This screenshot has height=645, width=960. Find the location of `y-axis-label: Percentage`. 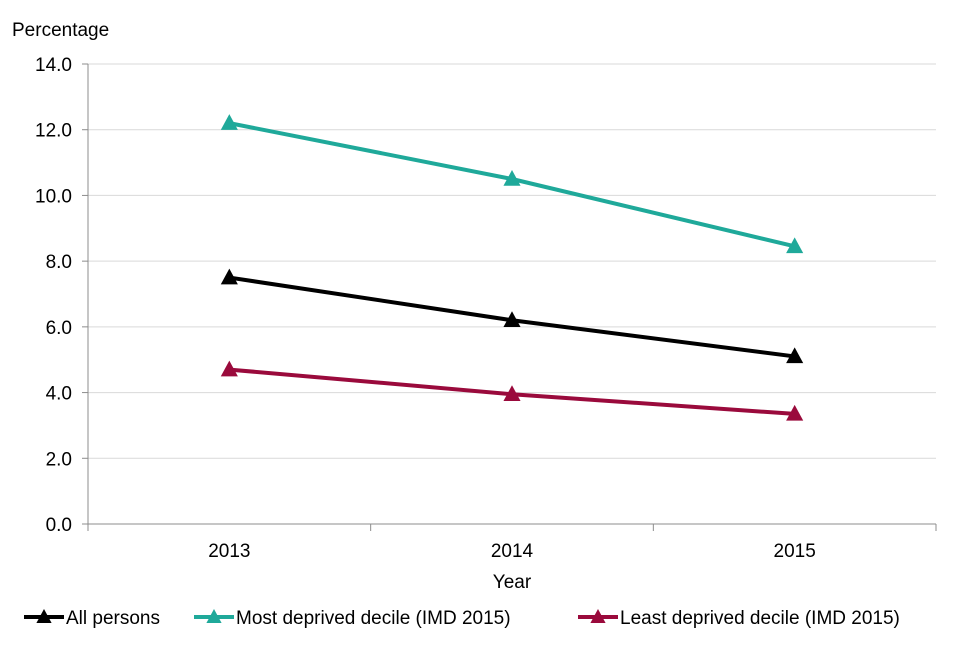

y-axis-label: Percentage is located at coordinates (60, 30).